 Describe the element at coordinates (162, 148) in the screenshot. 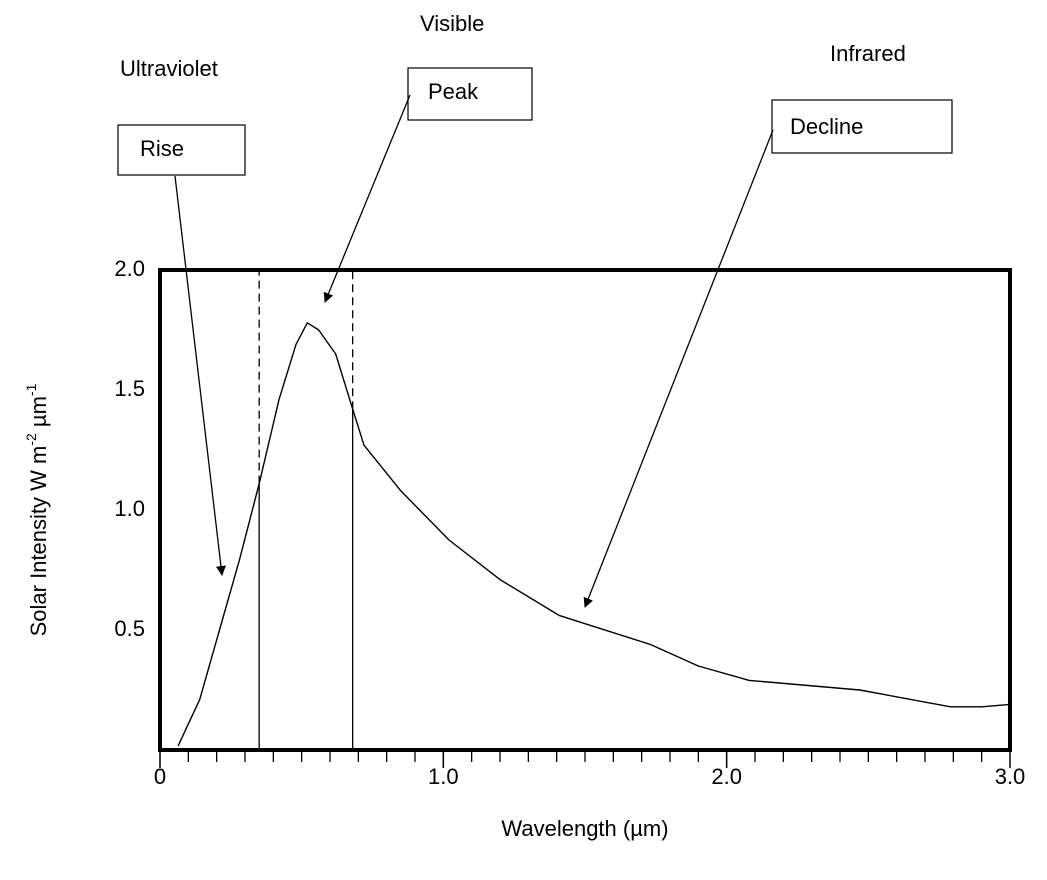

I see `annotation: Rise` at that location.